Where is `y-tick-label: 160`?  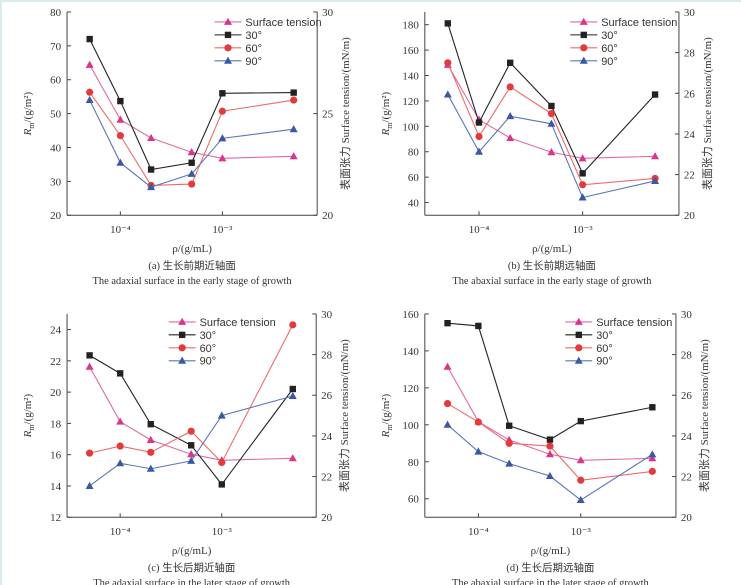
y-tick-label: 160 is located at coordinates (410, 51).